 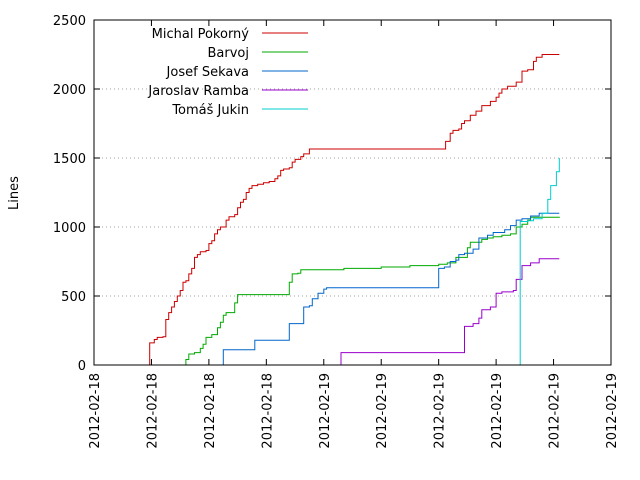 What do you see at coordinates (69, 194) in the screenshot?
I see `y-tick-labels: 0 500 1000 1500 2000 2500` at bounding box center [69, 194].